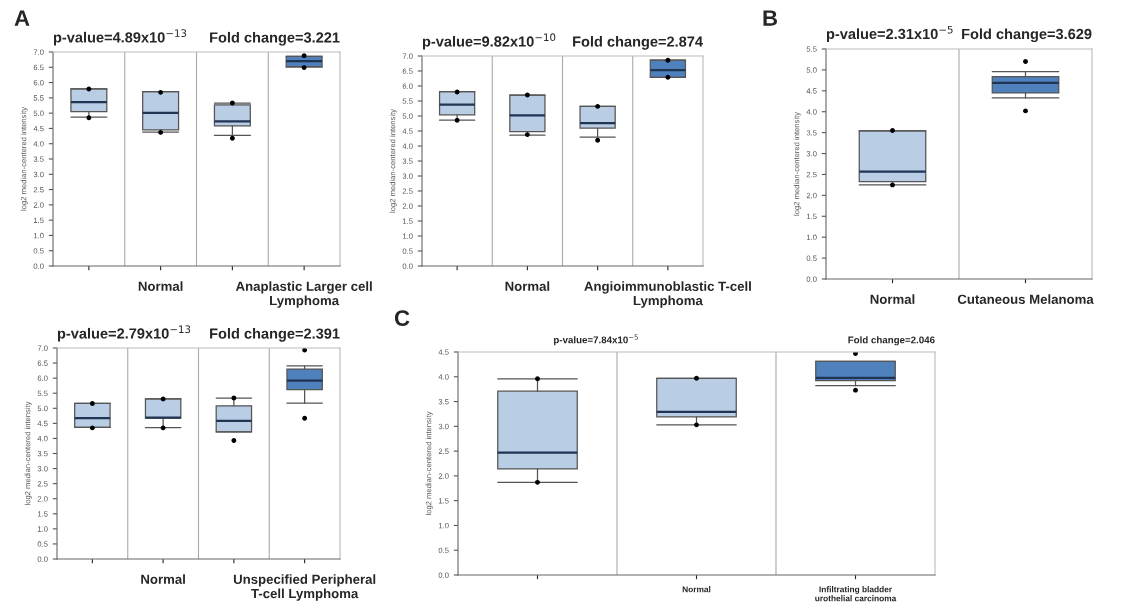 The width and height of the screenshot is (1132, 613). Describe the element at coordinates (770, 18) in the screenshot. I see `text: B` at that location.